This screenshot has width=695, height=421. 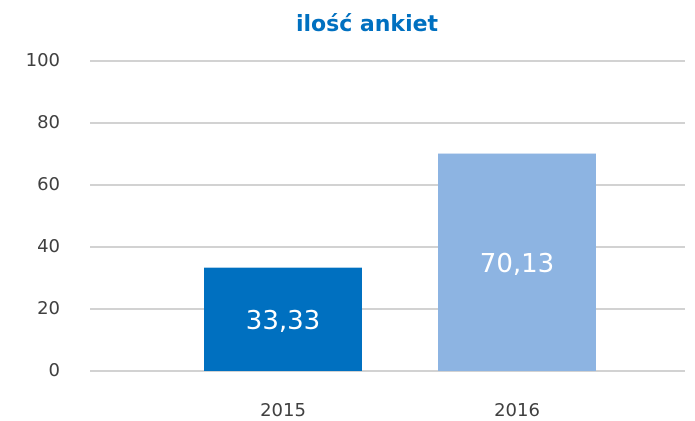 I want to click on y-tick-label: 60, so click(x=48, y=184).